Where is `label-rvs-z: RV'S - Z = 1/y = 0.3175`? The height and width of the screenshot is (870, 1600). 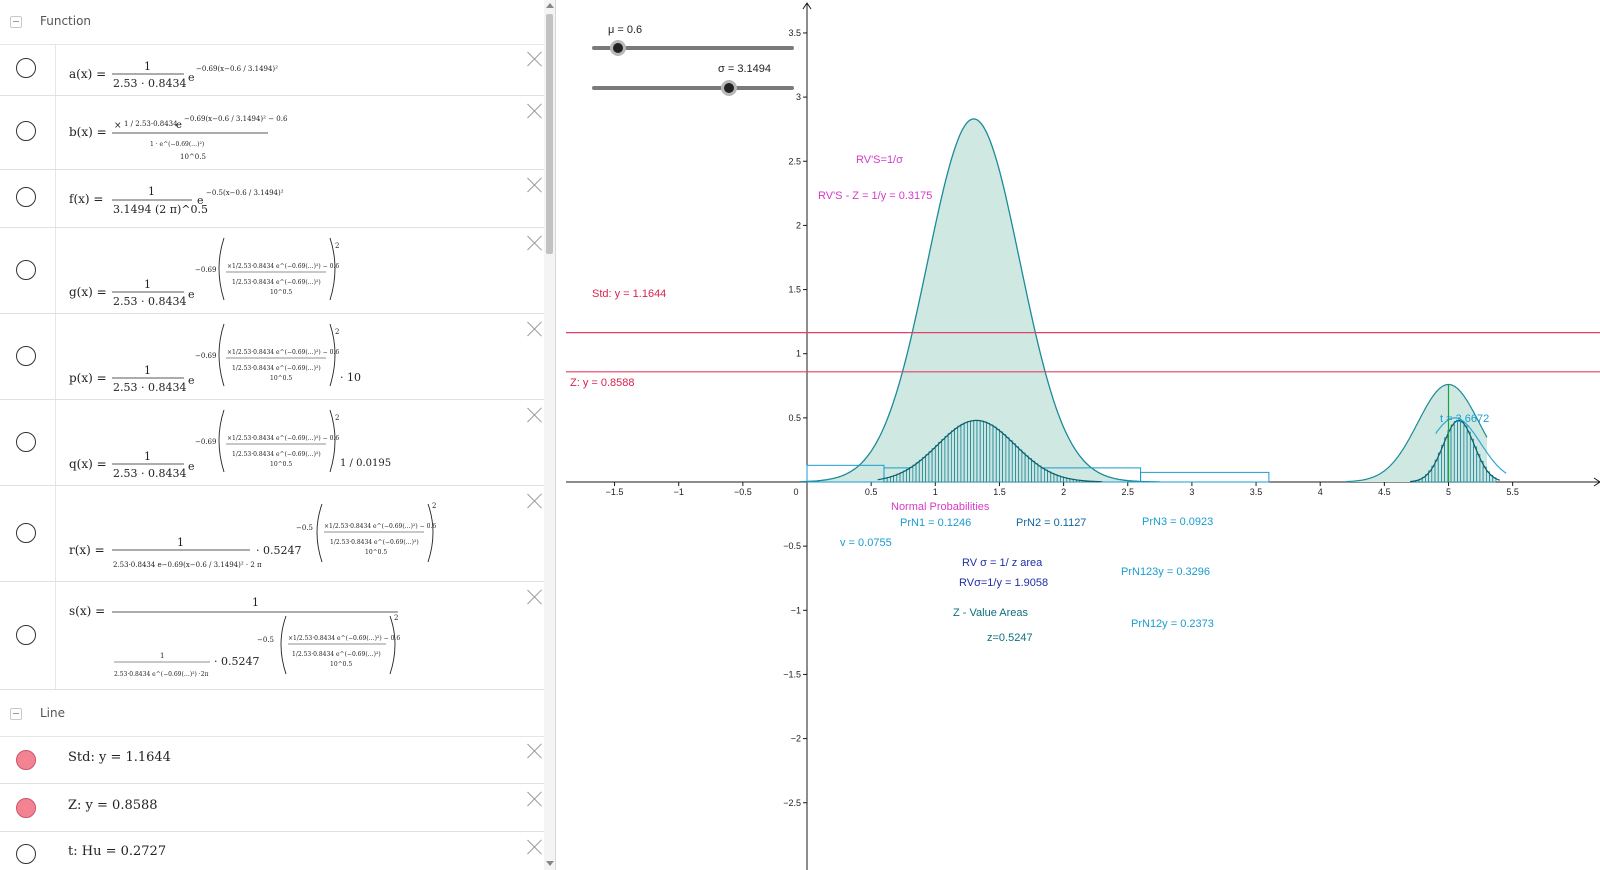 label-rvs-z: RV'S - Z = 1/y = 0.3175 is located at coordinates (875, 196).